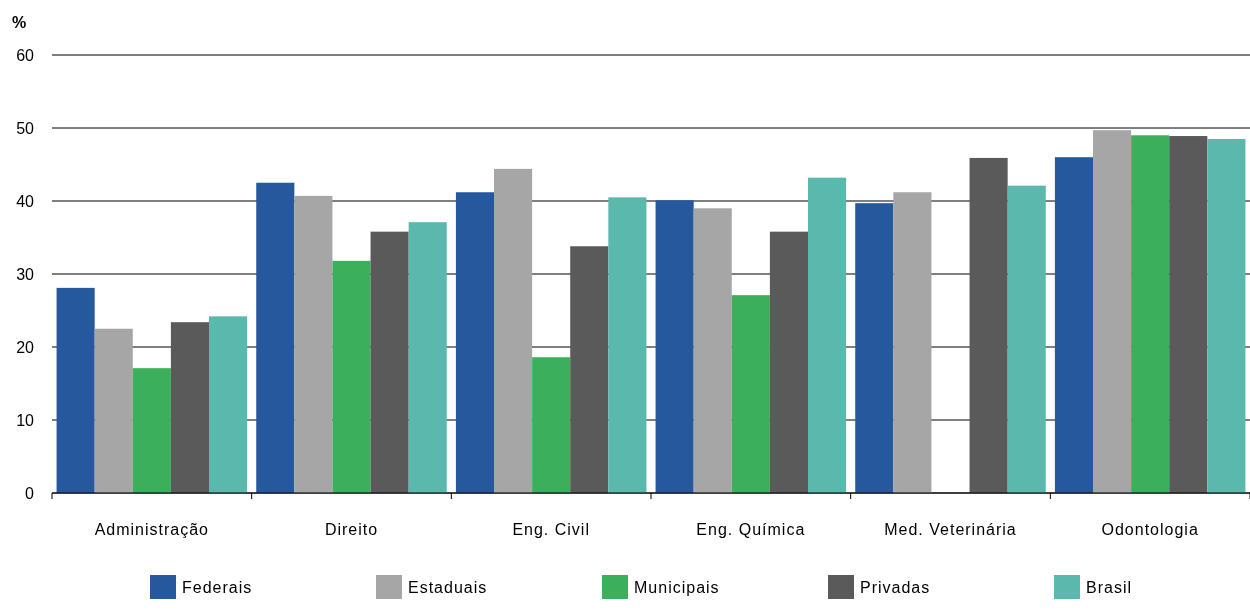 The height and width of the screenshot is (615, 1250). What do you see at coordinates (1150, 529) in the screenshot?
I see `x-tick-label: Odontologia` at bounding box center [1150, 529].